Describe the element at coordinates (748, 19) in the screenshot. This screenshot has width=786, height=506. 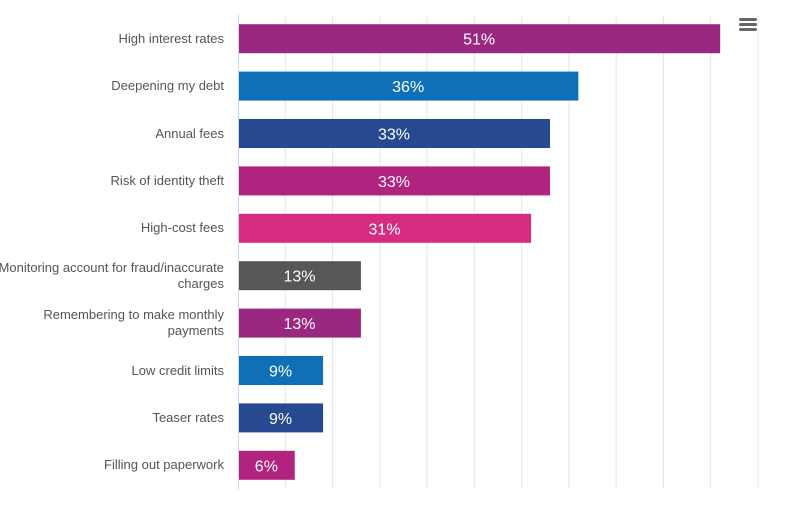
I see `hamburger-menu-icon` at that location.